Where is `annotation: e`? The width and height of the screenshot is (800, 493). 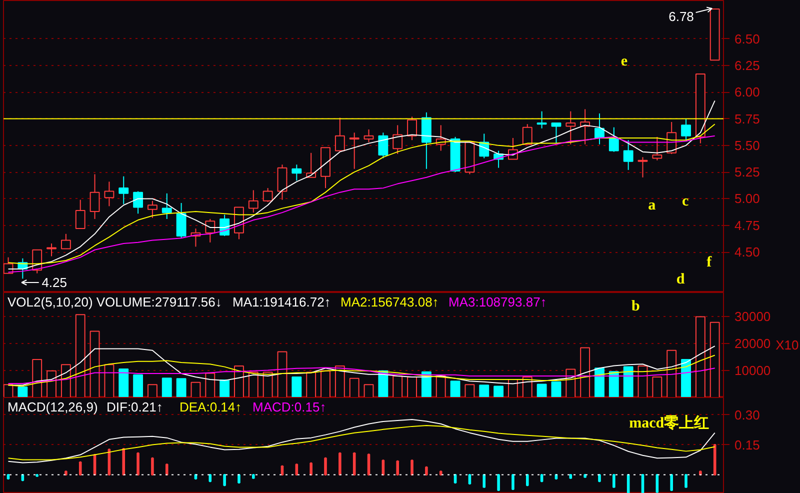 annotation: e is located at coordinates (624, 62).